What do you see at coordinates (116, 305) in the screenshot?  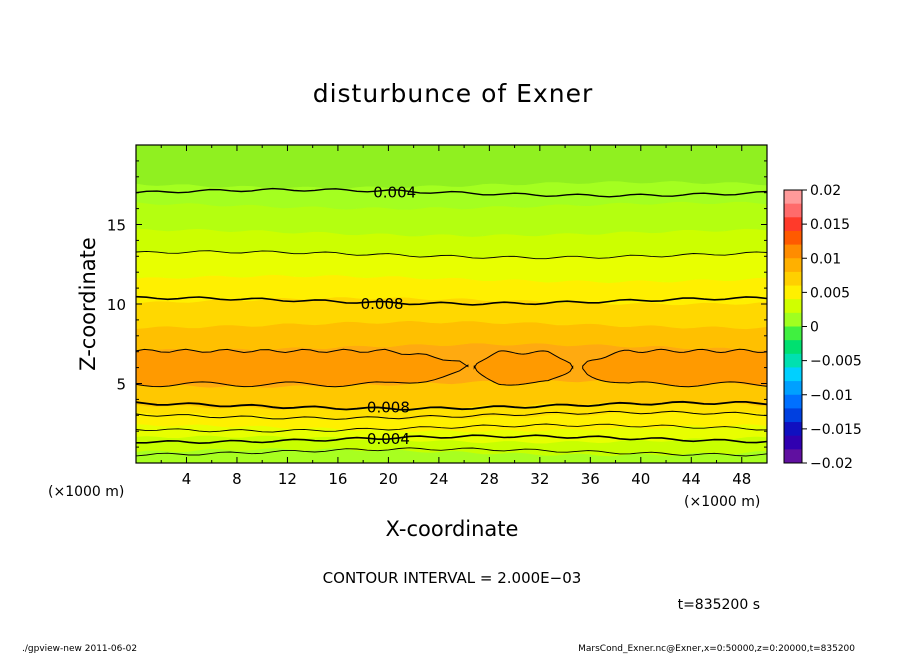 I see `y-tick-label: 10` at bounding box center [116, 305].